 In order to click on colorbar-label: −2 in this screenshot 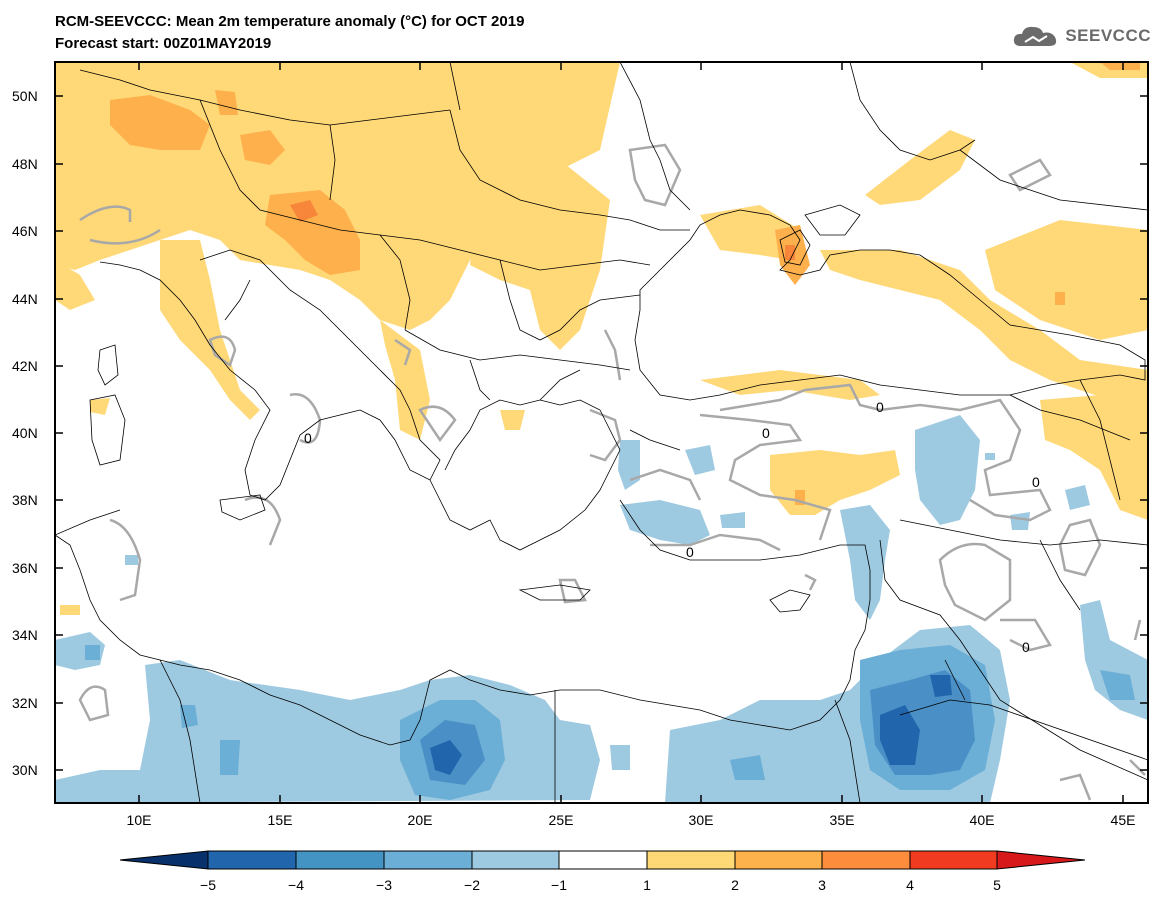, I will do `click(472, 885)`.